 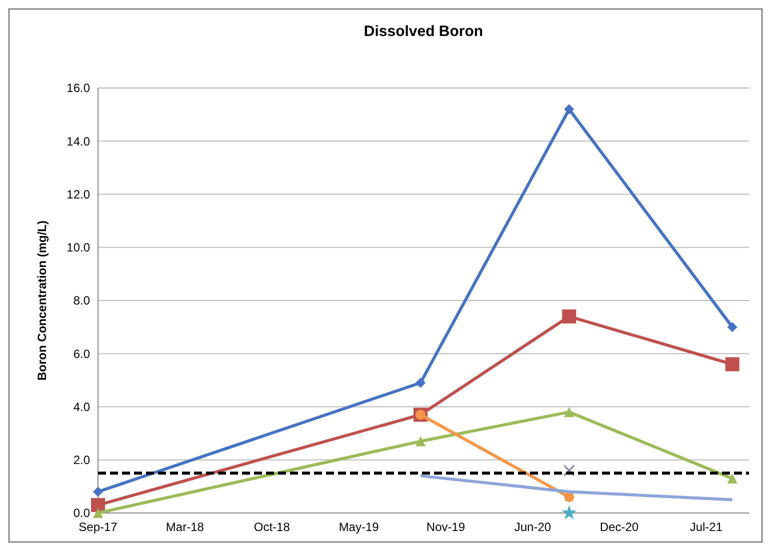 What do you see at coordinates (81, 353) in the screenshot?
I see `y-tick-label: 6.0` at bounding box center [81, 353].